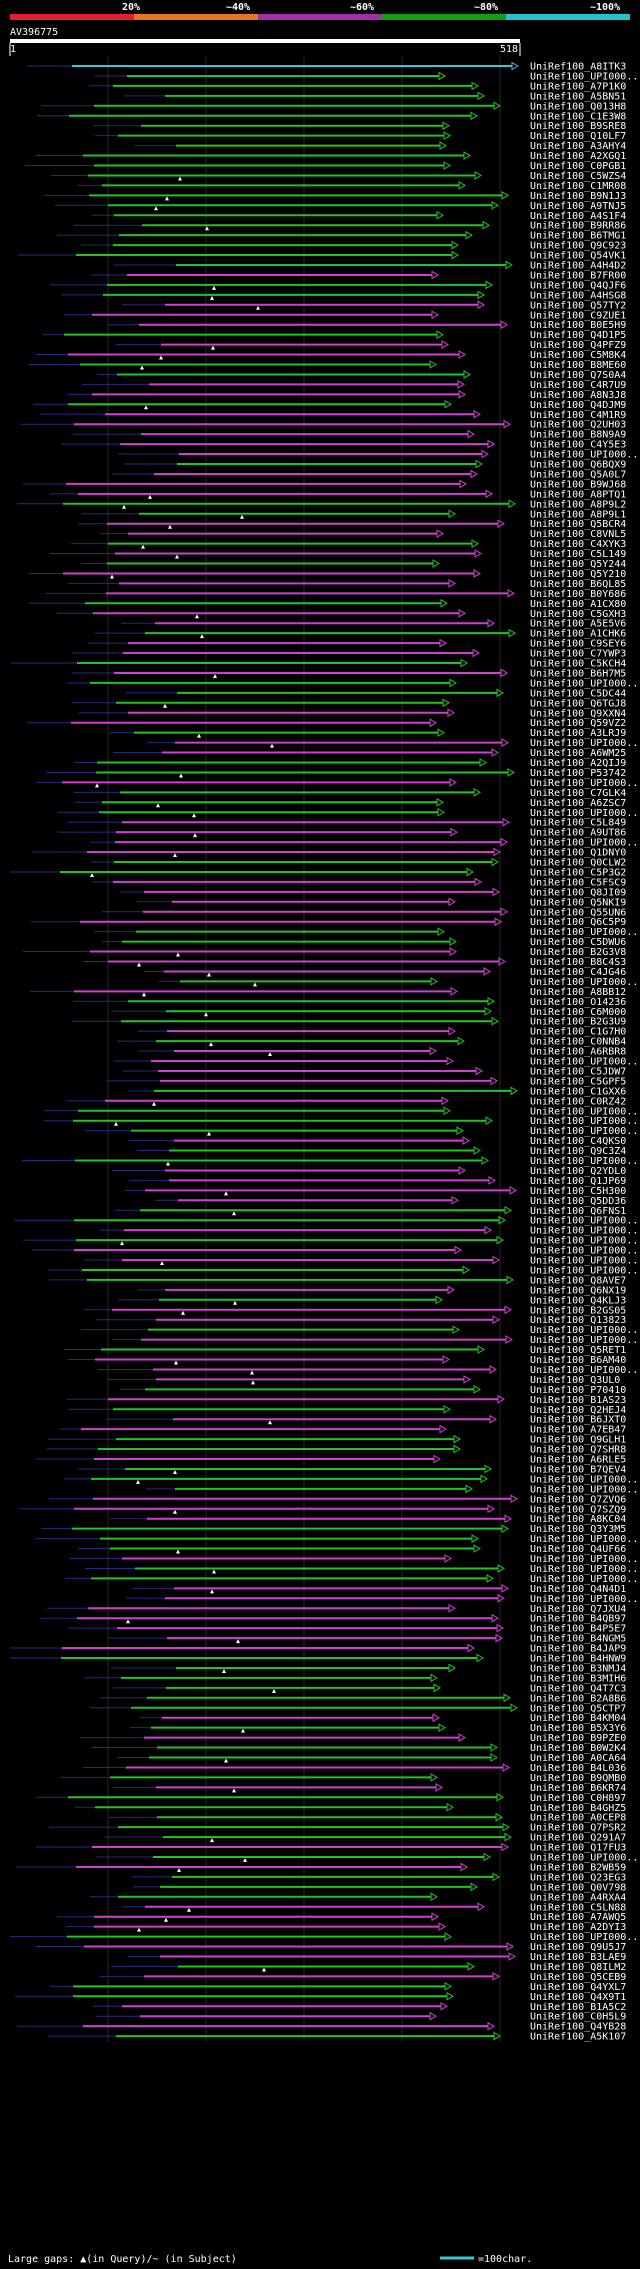 The width and height of the screenshot is (640, 2269). Describe the element at coordinates (578, 1350) in the screenshot. I see `hit-label-link: UniRef100_Q5RET1` at that location.